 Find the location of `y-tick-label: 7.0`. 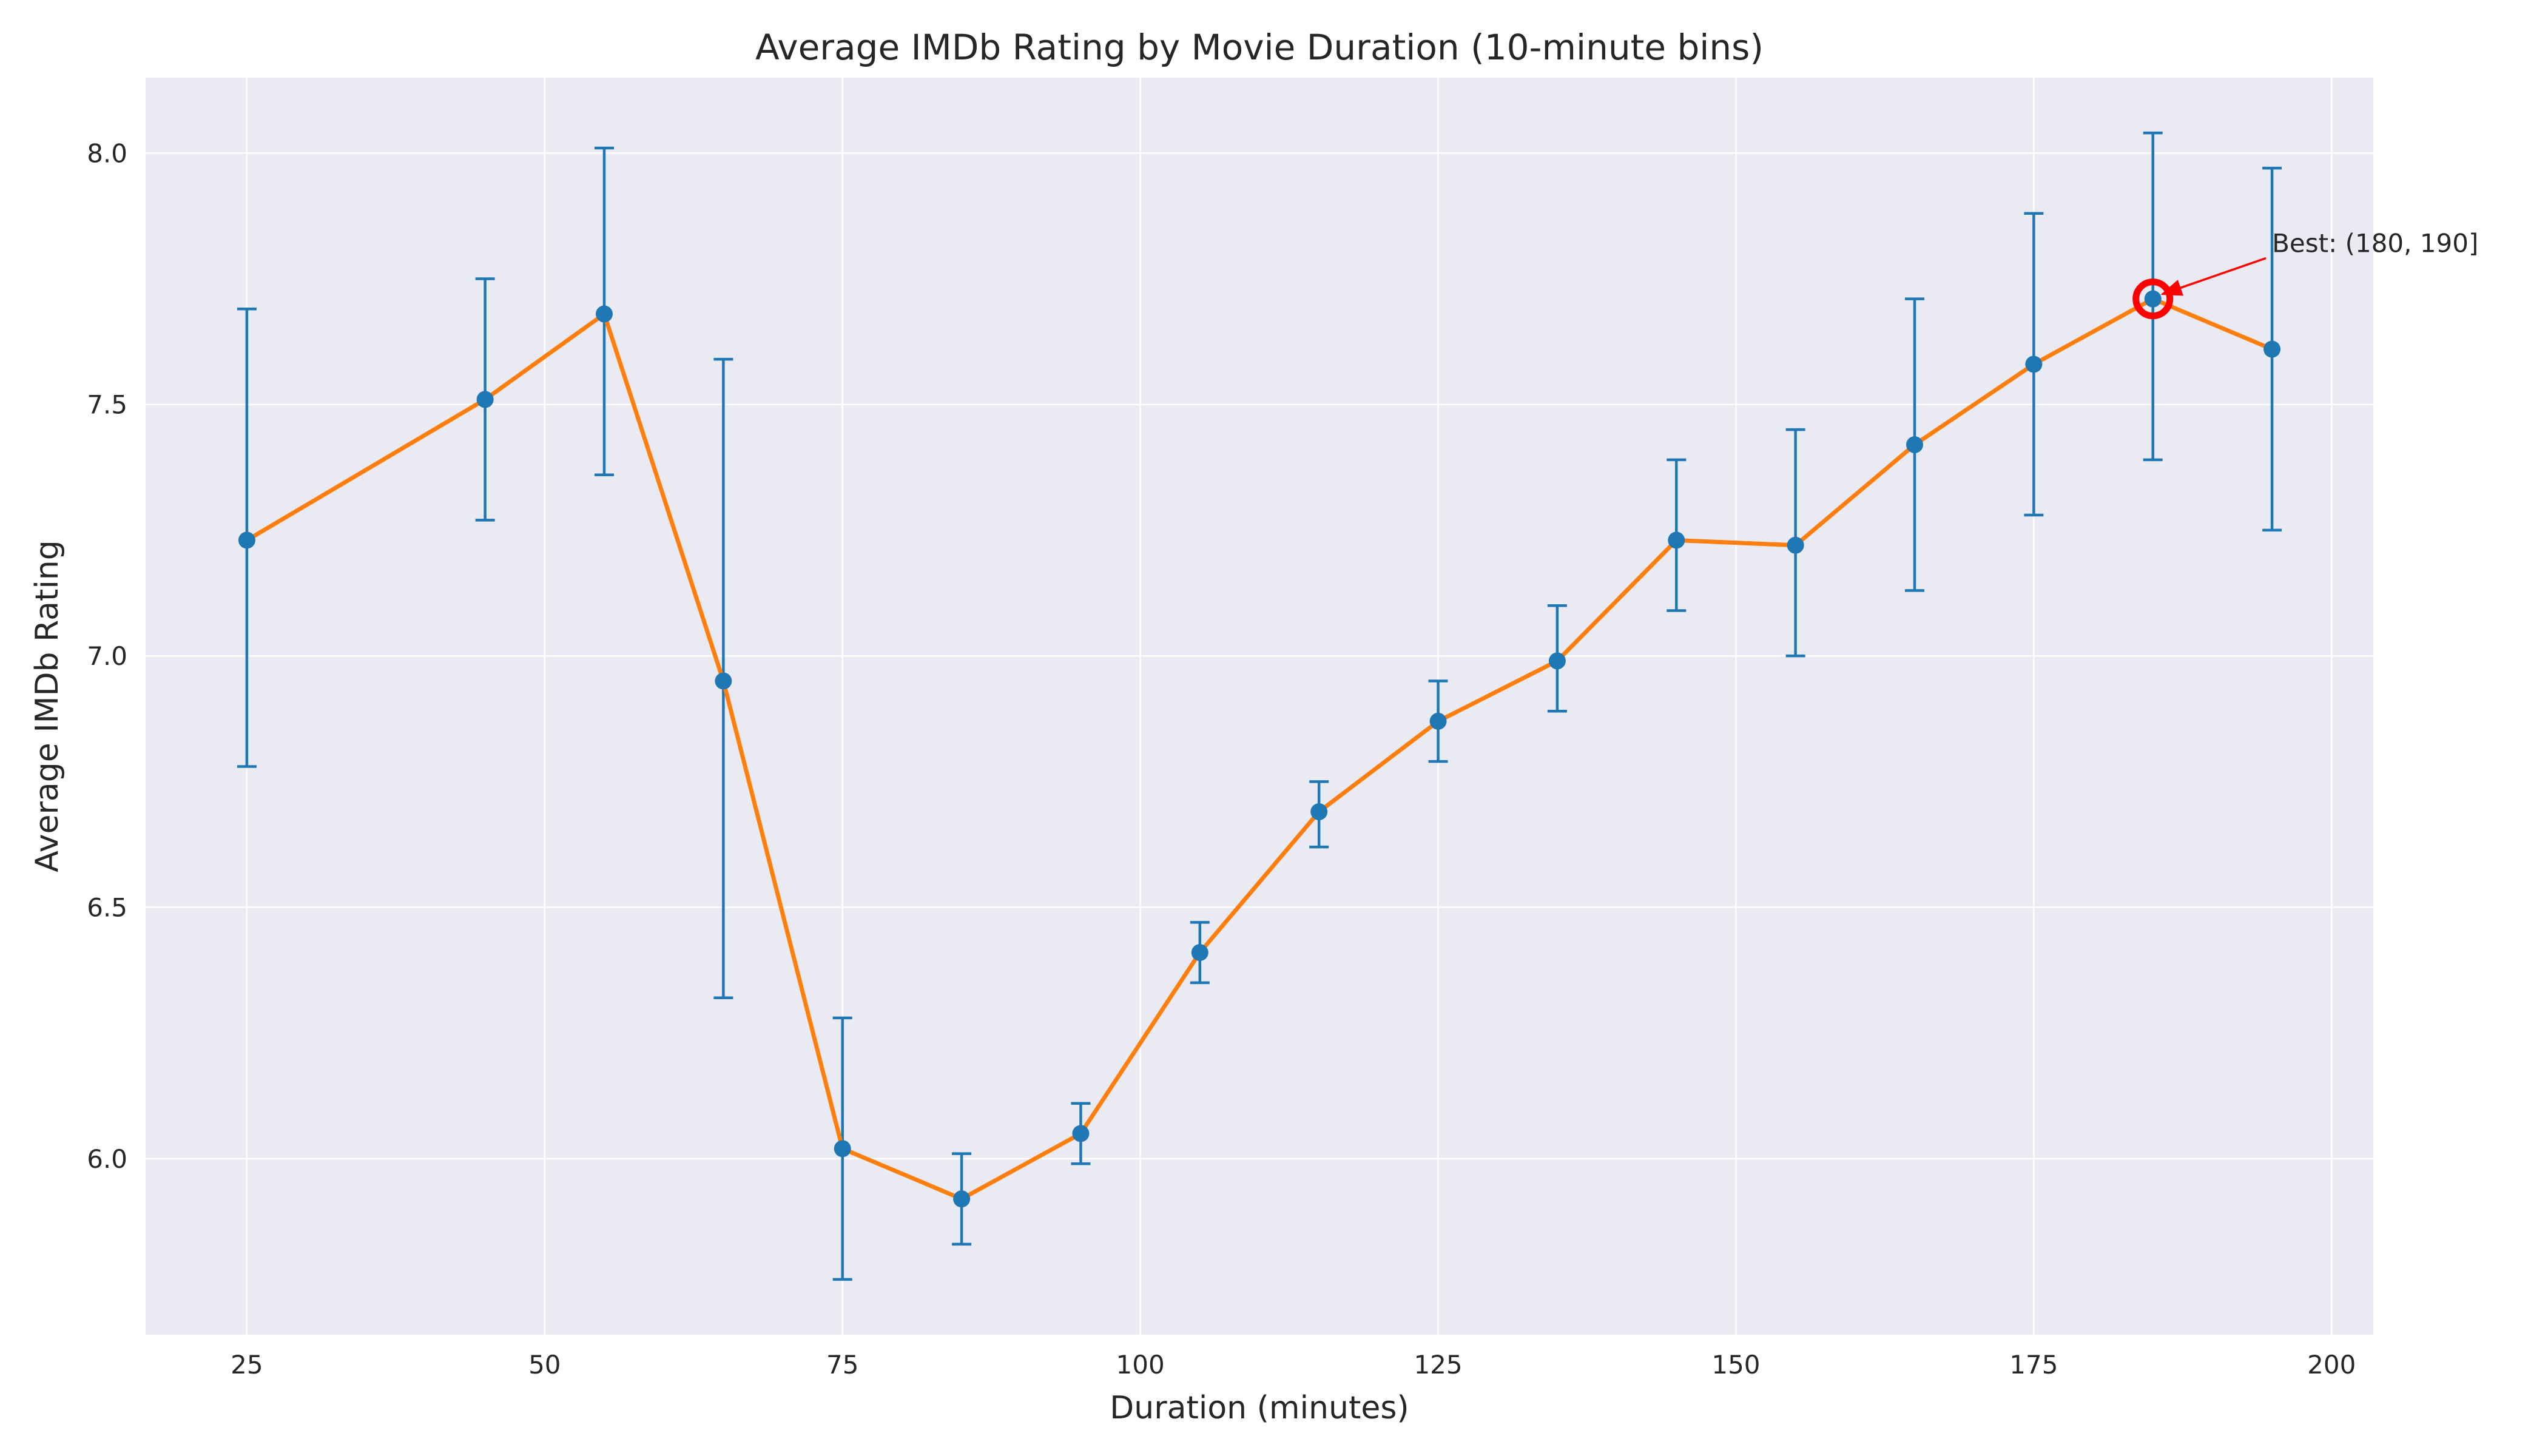

y-tick-label: 7.0 is located at coordinates (107, 656).